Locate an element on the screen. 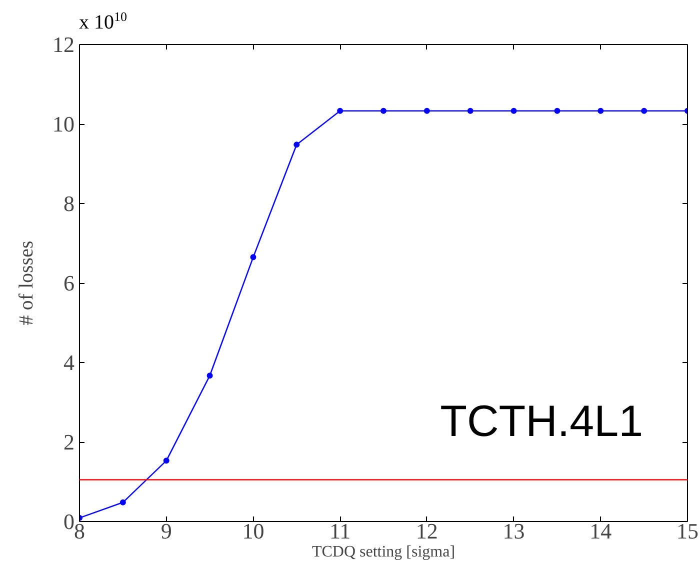 The width and height of the screenshot is (700, 581). x-tick-label: 11 is located at coordinates (340, 531).